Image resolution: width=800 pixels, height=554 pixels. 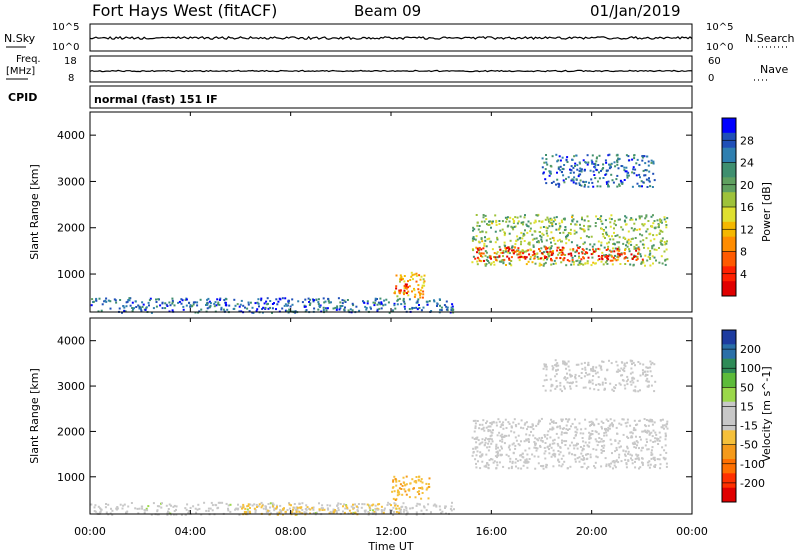 I want to click on colorbar-segment, so click(x=729, y=215).